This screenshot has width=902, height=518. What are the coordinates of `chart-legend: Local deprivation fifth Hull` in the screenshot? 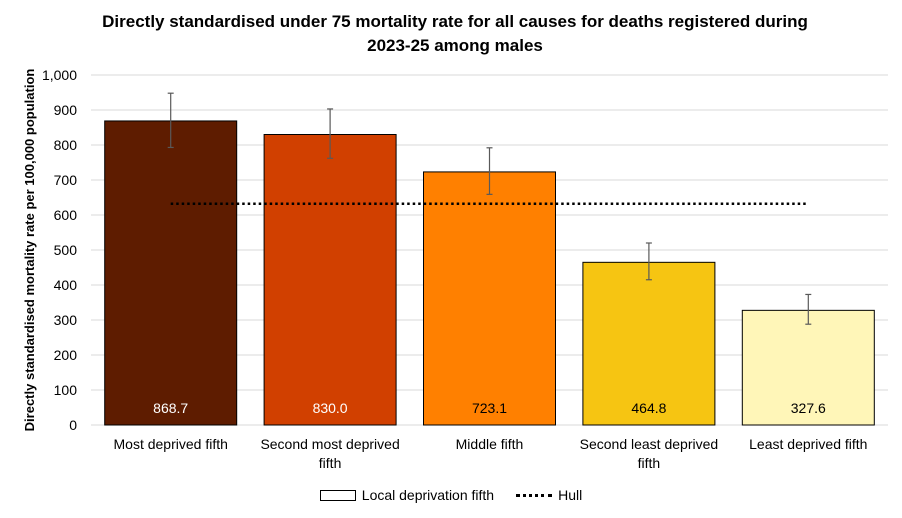 It's located at (451, 495).